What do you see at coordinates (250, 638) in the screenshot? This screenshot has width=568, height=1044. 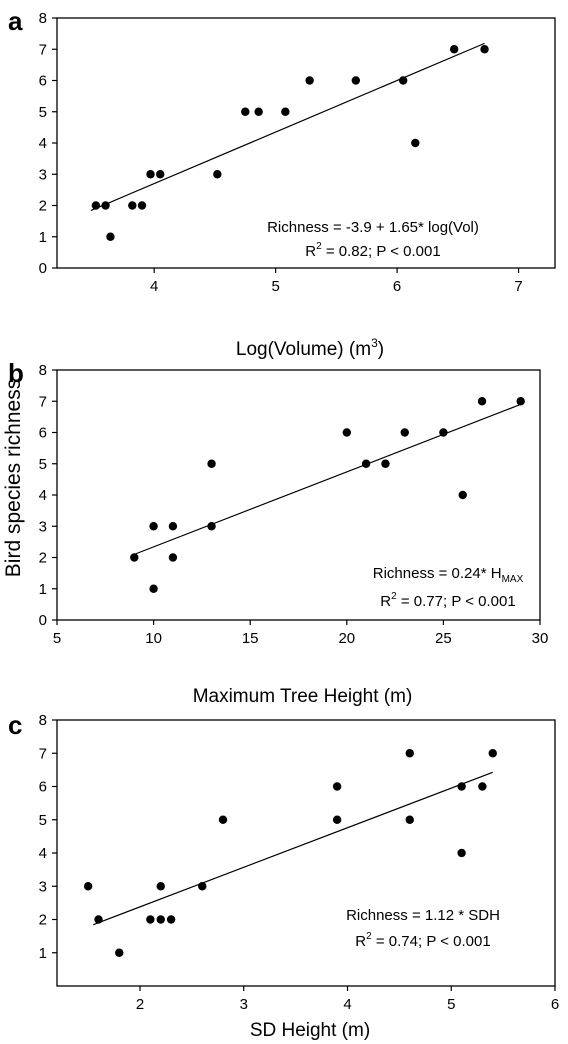 I see `x-tick-label: 15` at bounding box center [250, 638].